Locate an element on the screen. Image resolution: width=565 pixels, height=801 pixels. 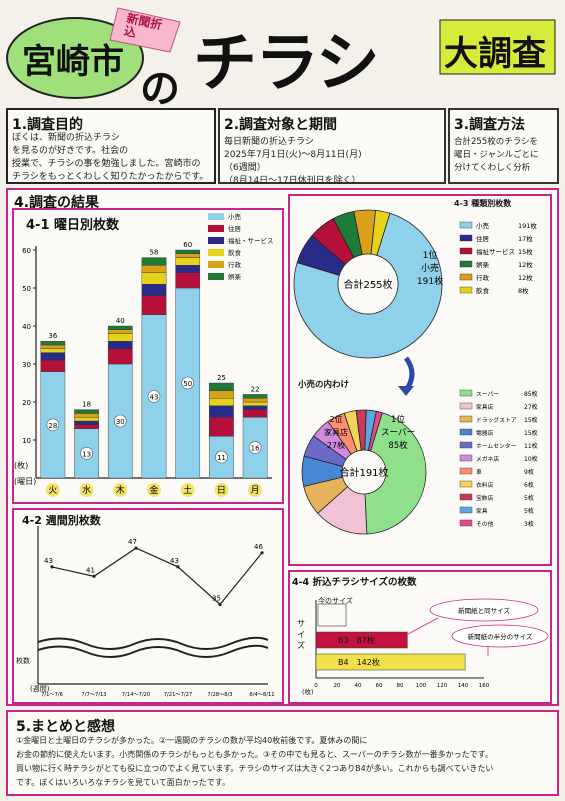
y-tick-label: 30 is located at coordinates (26, 365).